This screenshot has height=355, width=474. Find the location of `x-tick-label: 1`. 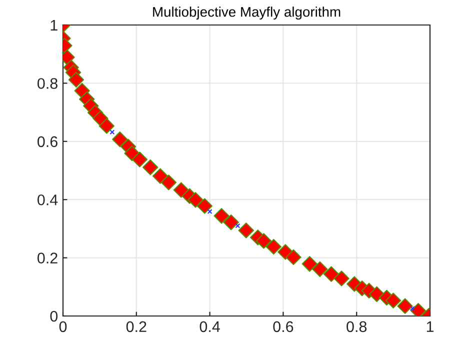

x-tick-label: 1 is located at coordinates (430, 326).